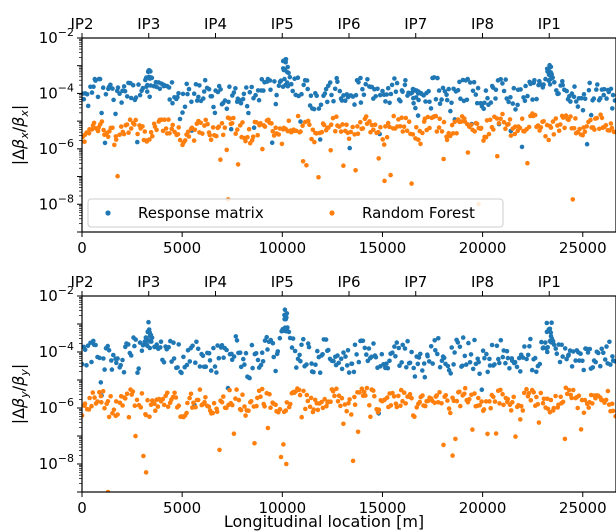 This screenshot has height=532, width=616. What do you see at coordinates (483, 508) in the screenshot?
I see `x-tick-label: 20000` at bounding box center [483, 508].